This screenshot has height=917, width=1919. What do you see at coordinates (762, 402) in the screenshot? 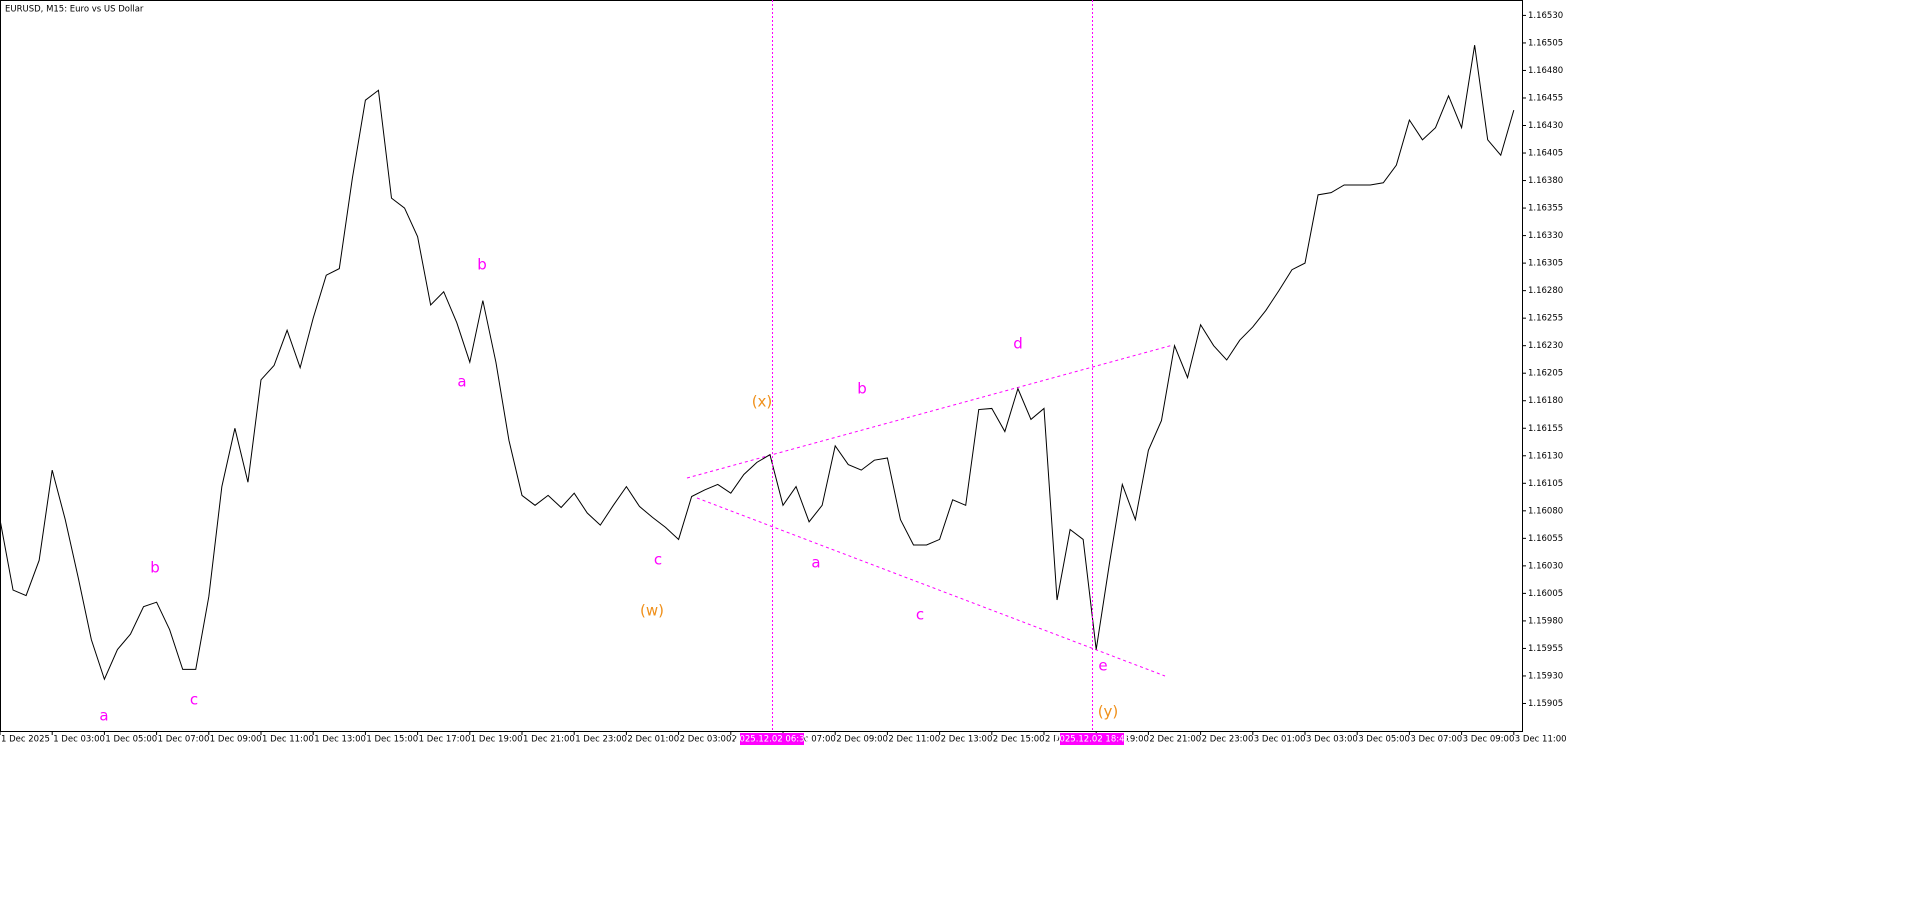
I see `wave-label: (x)` at bounding box center [762, 402].